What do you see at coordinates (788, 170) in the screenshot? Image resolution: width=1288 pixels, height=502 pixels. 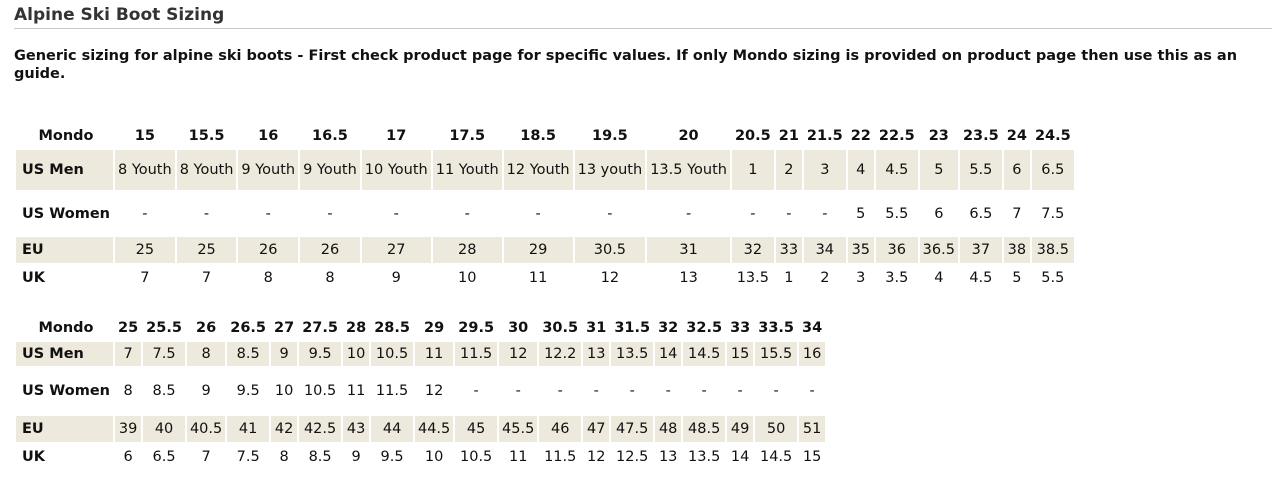 I see `table-cell: 2` at bounding box center [788, 170].